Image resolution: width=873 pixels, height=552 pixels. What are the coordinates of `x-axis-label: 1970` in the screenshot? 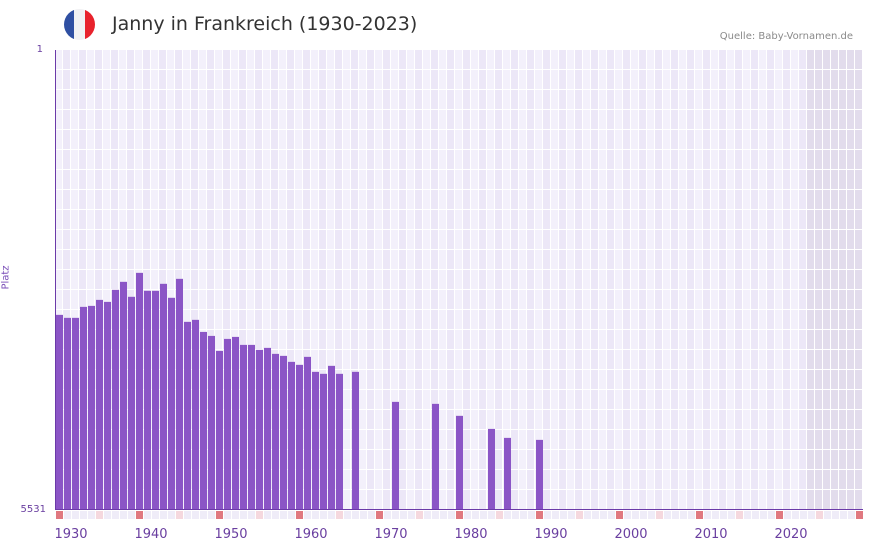 It's located at (391, 534).